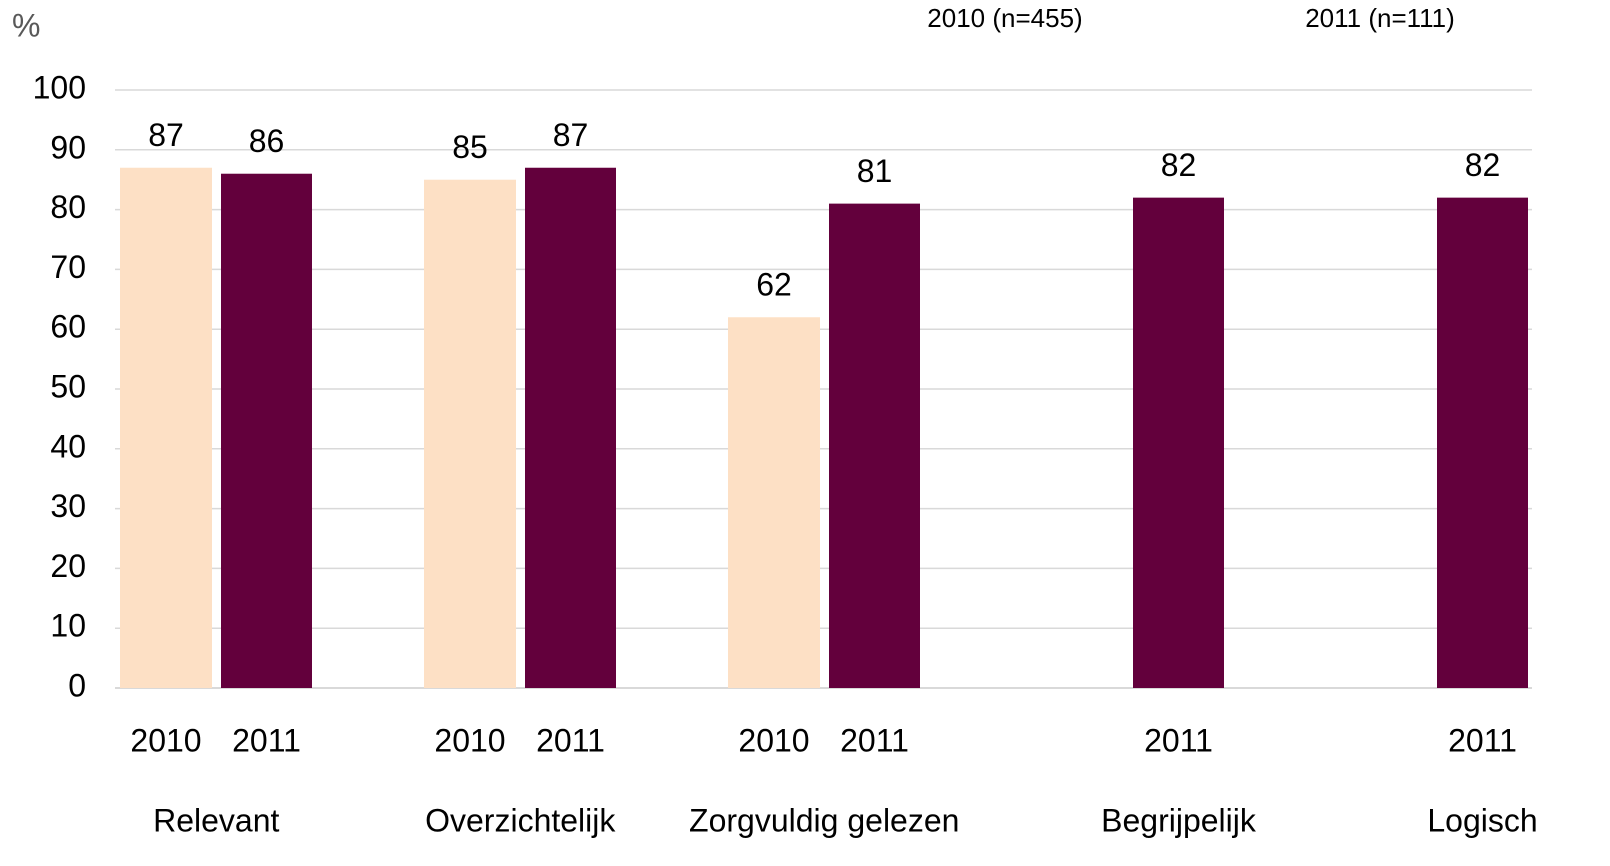 The height and width of the screenshot is (866, 1610). What do you see at coordinates (68, 386) in the screenshot?
I see `y-tick-label: 50` at bounding box center [68, 386].